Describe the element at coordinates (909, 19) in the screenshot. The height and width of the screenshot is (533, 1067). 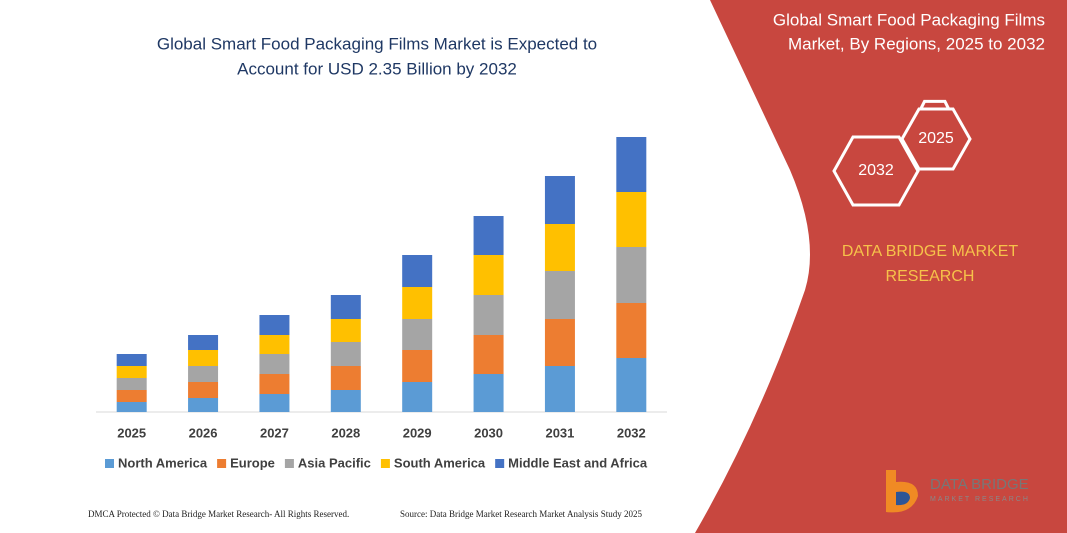
I see `panel-title: Global Smart Food Packaging Films` at that location.